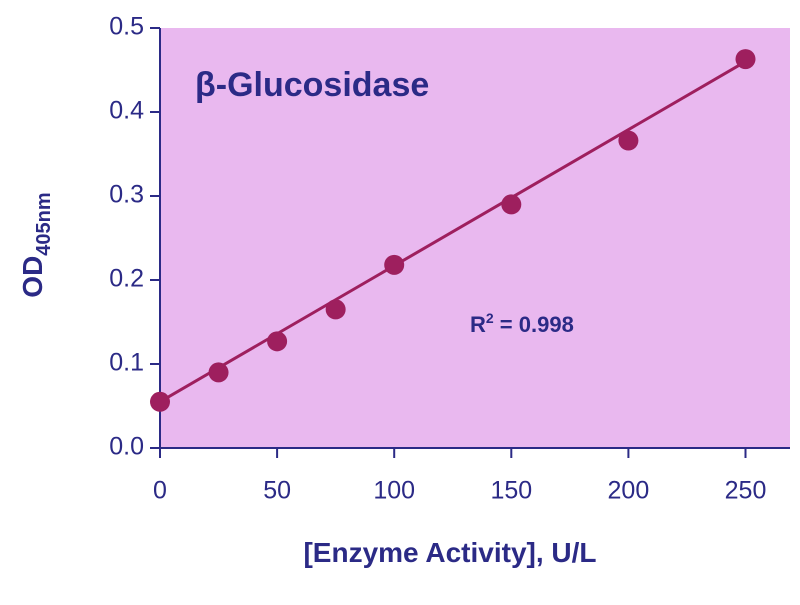  I want to click on y-label-sub: 405nm, so click(44, 223).